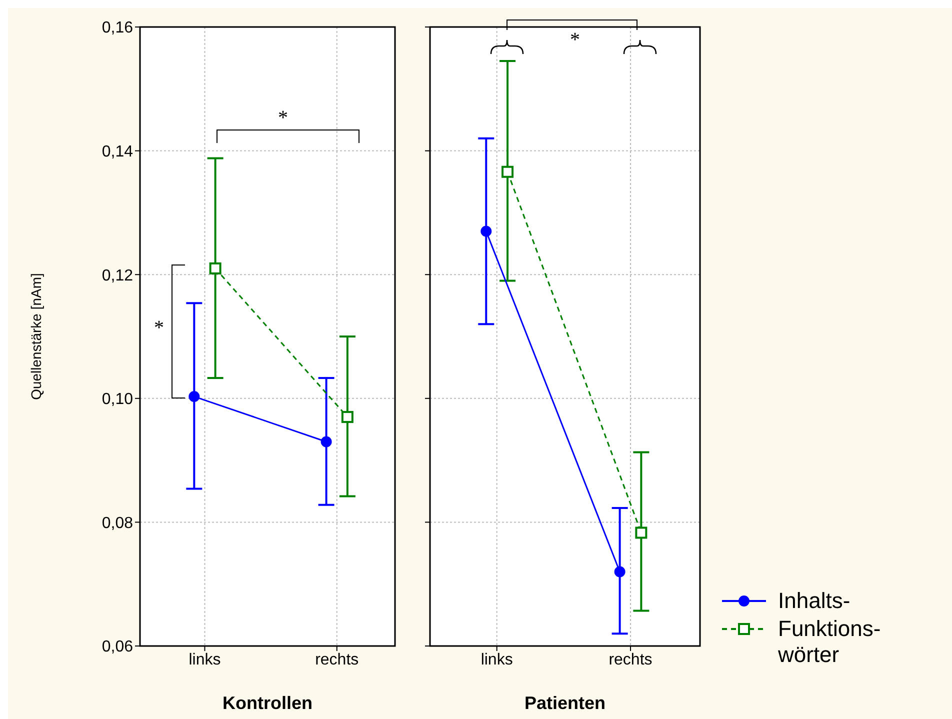 The image size is (952, 719). I want to click on legend-label: Inhalts-, so click(815, 601).